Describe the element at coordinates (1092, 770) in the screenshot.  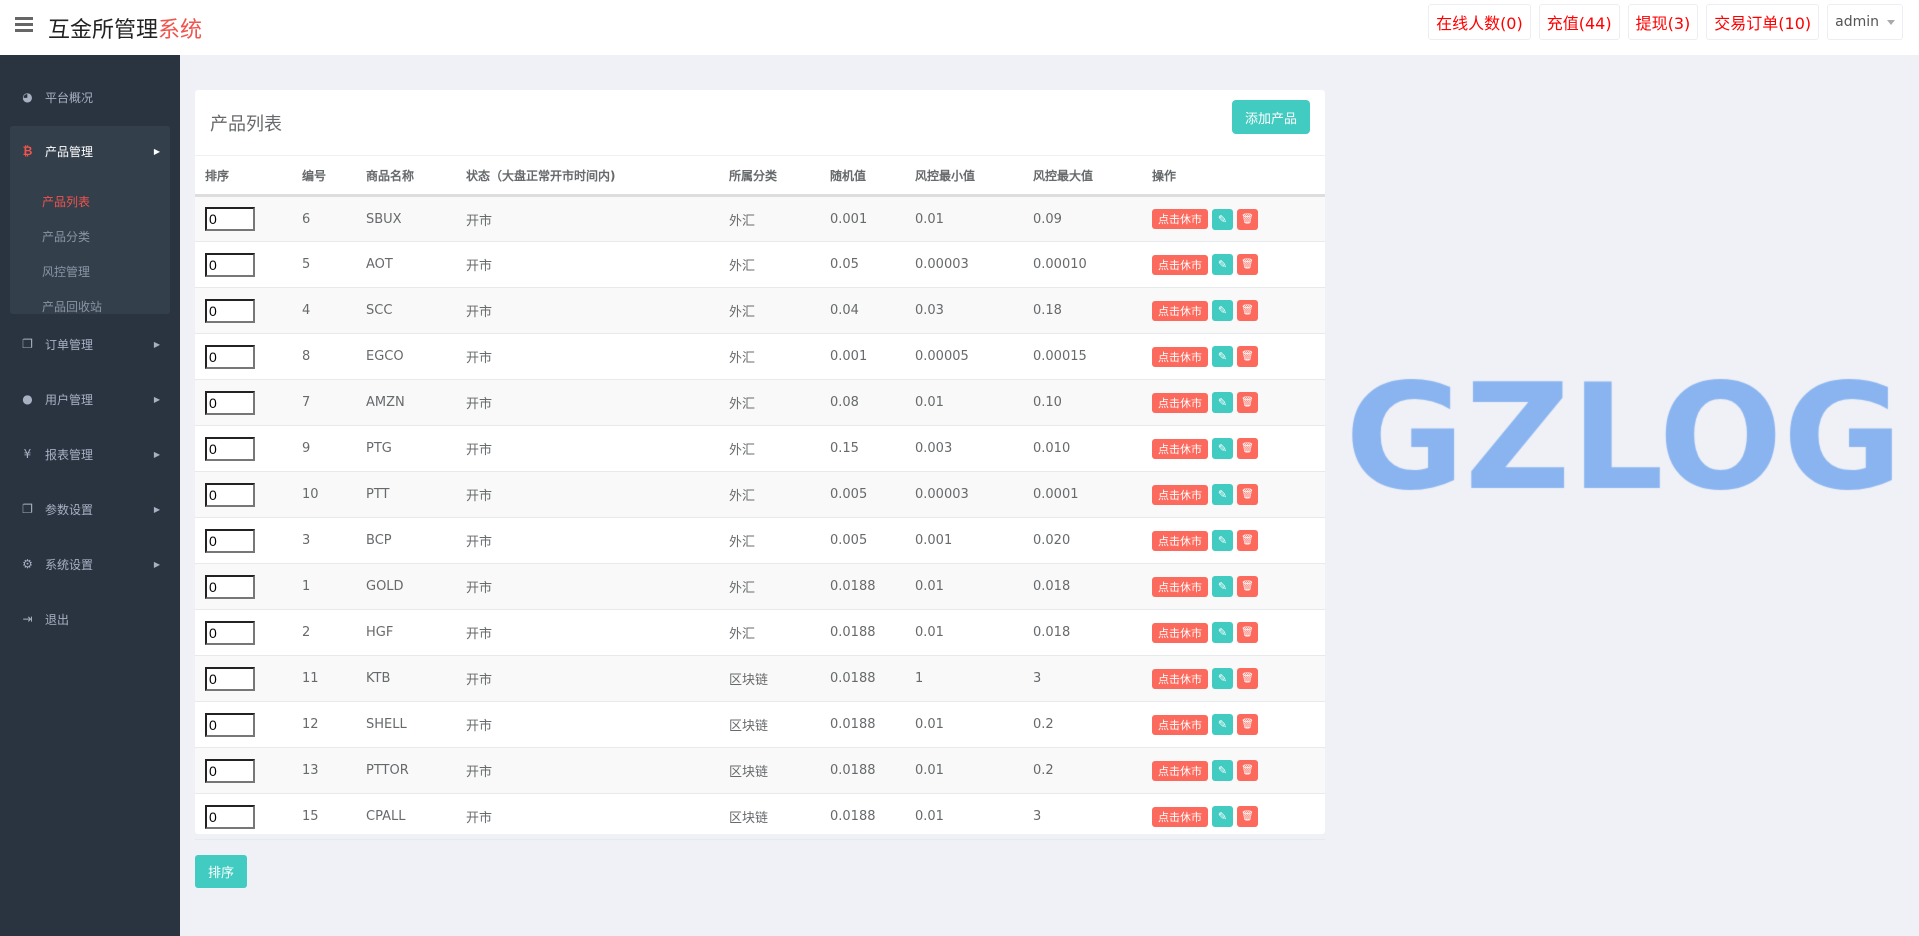
I see `risk-max-cell: 0.2` at that location.